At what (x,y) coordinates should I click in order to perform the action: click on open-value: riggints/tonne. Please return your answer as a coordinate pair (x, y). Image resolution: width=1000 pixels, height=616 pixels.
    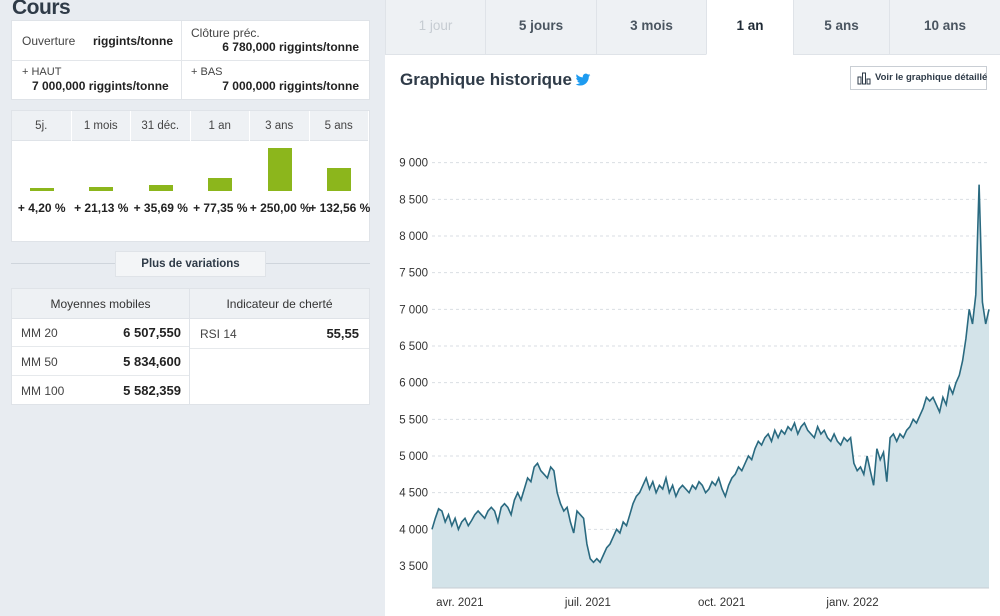
    Looking at the image, I should click on (133, 41).